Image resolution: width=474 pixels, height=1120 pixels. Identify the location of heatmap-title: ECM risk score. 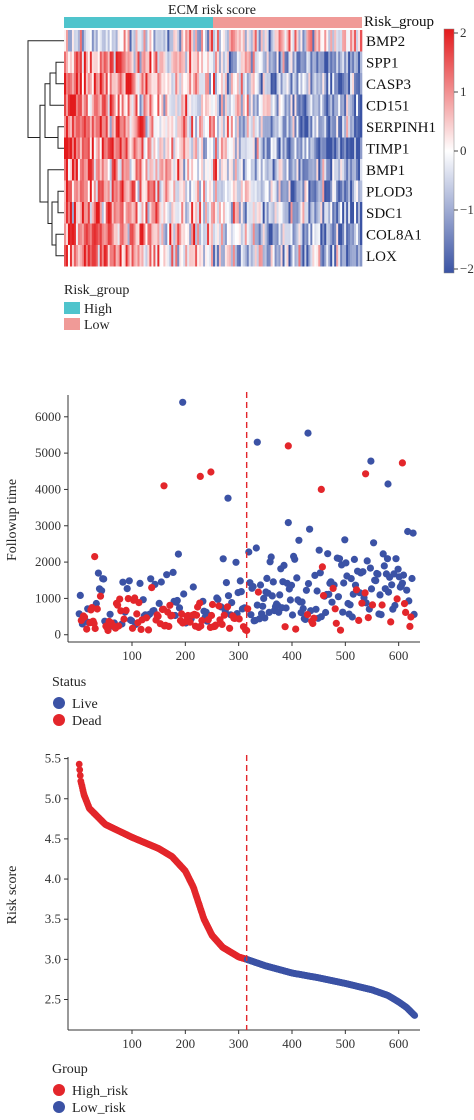
(212, 10).